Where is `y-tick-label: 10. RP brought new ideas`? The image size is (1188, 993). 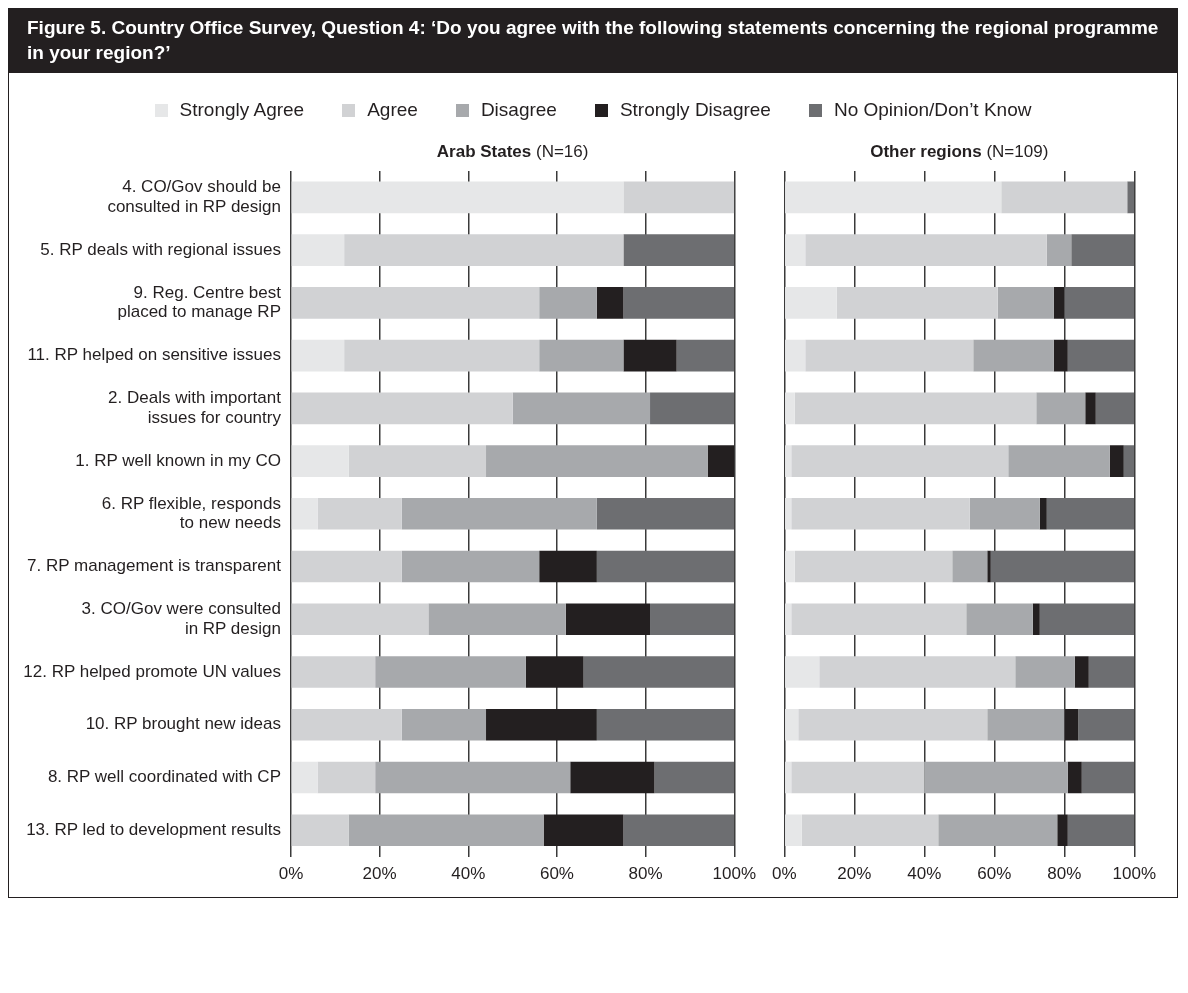
y-tick-label: 10. RP brought new ideas is located at coordinates (183, 724).